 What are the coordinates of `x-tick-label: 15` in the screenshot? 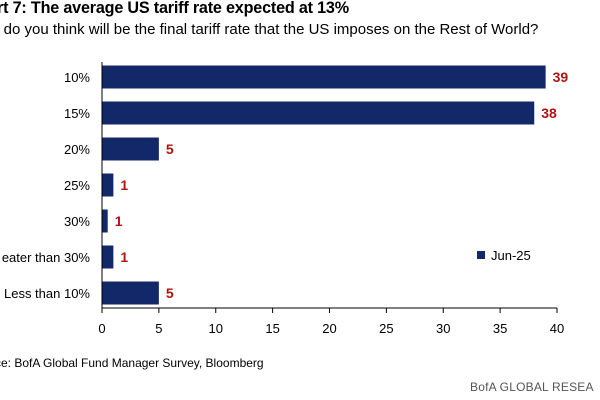 It's located at (272, 328).